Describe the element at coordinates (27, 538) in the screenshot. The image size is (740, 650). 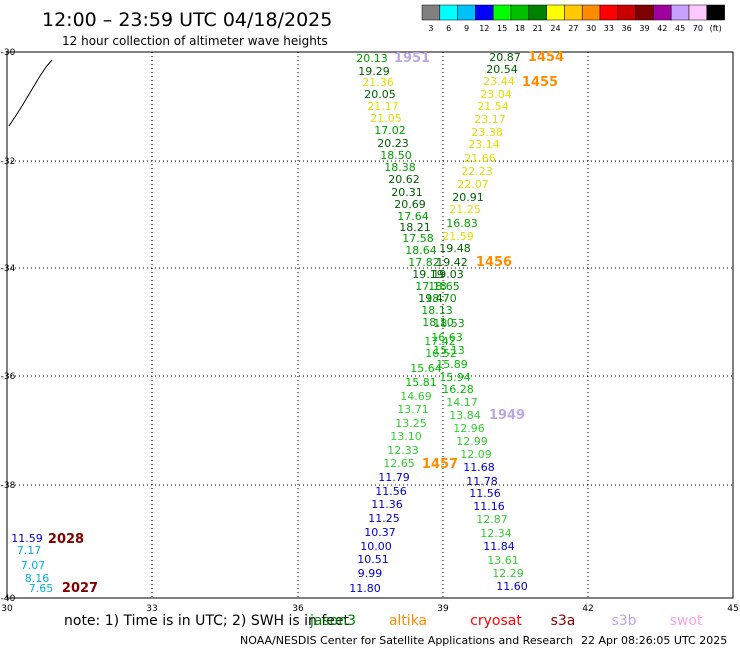
I see `wave-height-value: 11.59` at that location.